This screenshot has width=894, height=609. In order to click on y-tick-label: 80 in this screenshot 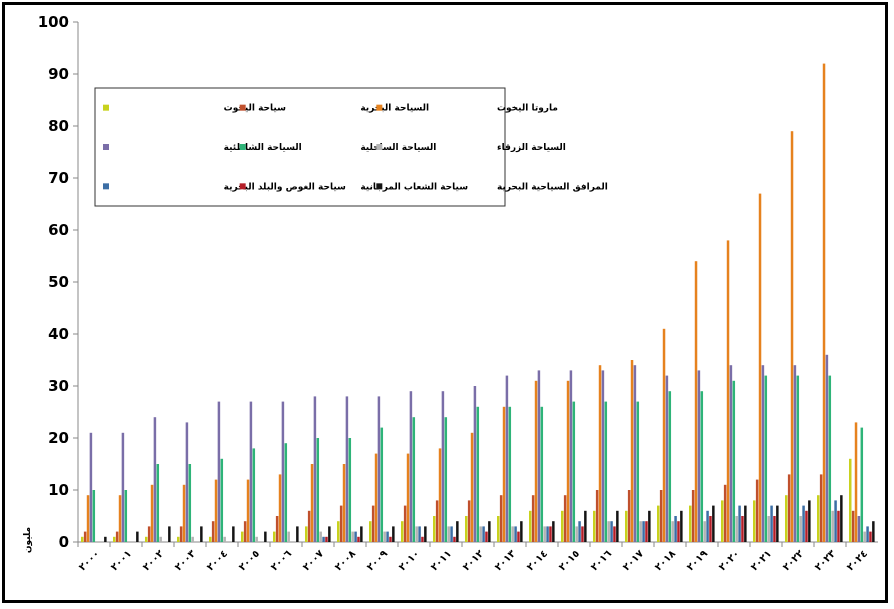, I will do `click(58, 126)`.